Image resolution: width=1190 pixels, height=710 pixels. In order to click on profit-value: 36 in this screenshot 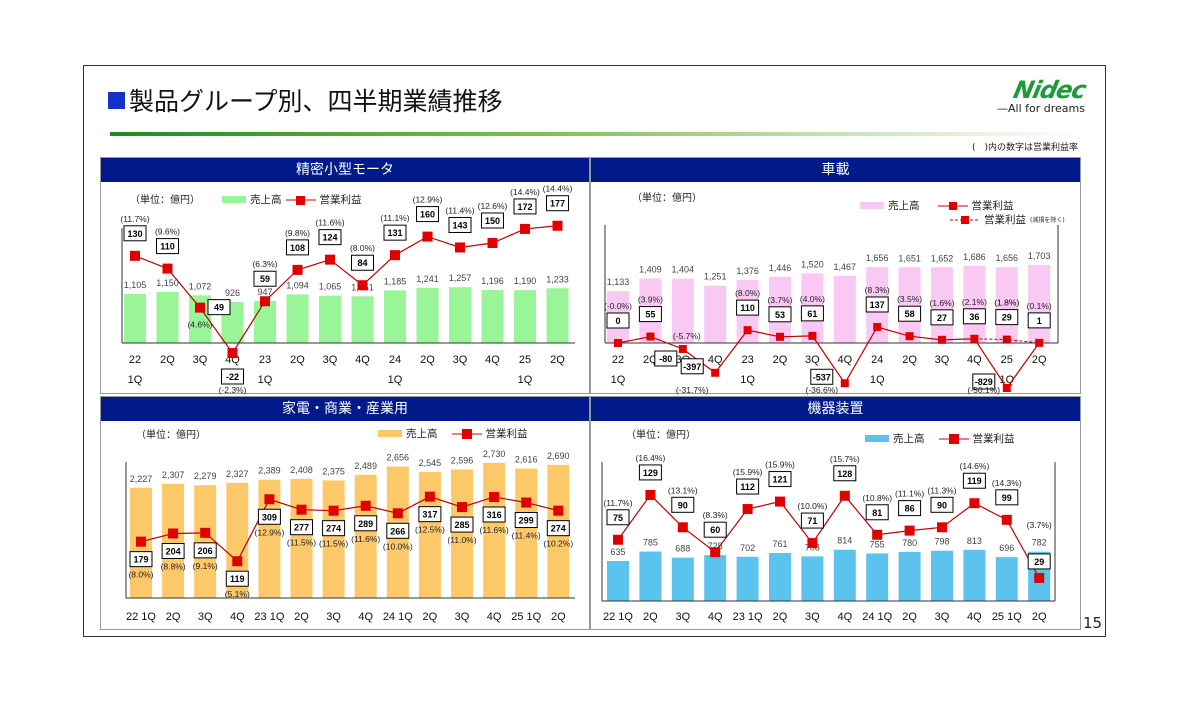, I will do `click(974, 317)`.